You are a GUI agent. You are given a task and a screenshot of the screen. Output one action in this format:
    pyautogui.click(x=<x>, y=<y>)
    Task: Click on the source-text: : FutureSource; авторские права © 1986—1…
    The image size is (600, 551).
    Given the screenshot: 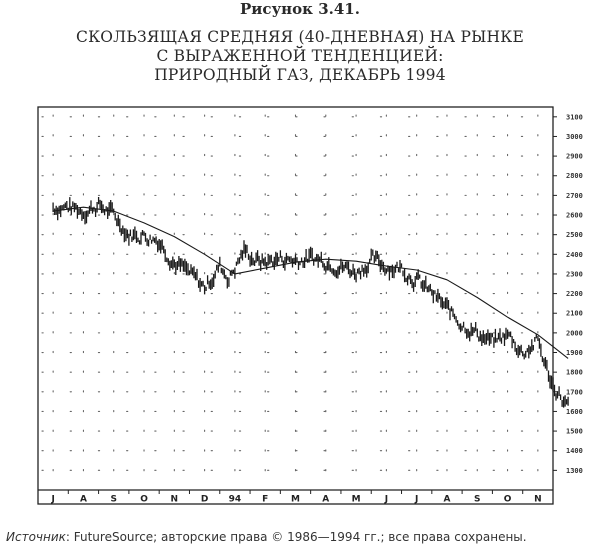 What is the action you would take?
    pyautogui.click(x=296, y=537)
    